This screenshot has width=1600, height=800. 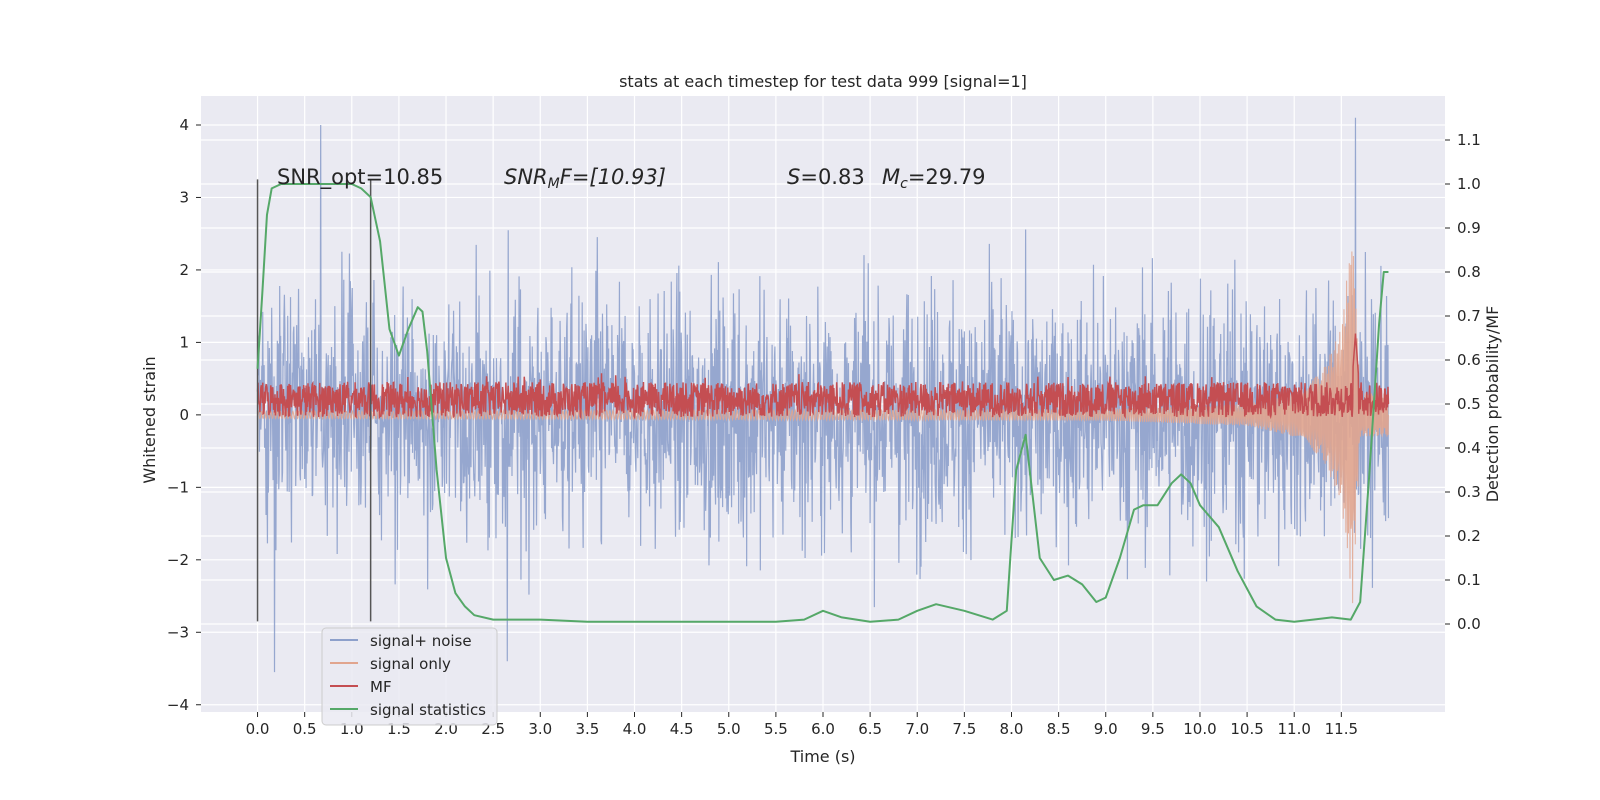 What do you see at coordinates (1492, 404) in the screenshot?
I see `right-axis-label: Detection probability/MF` at bounding box center [1492, 404].